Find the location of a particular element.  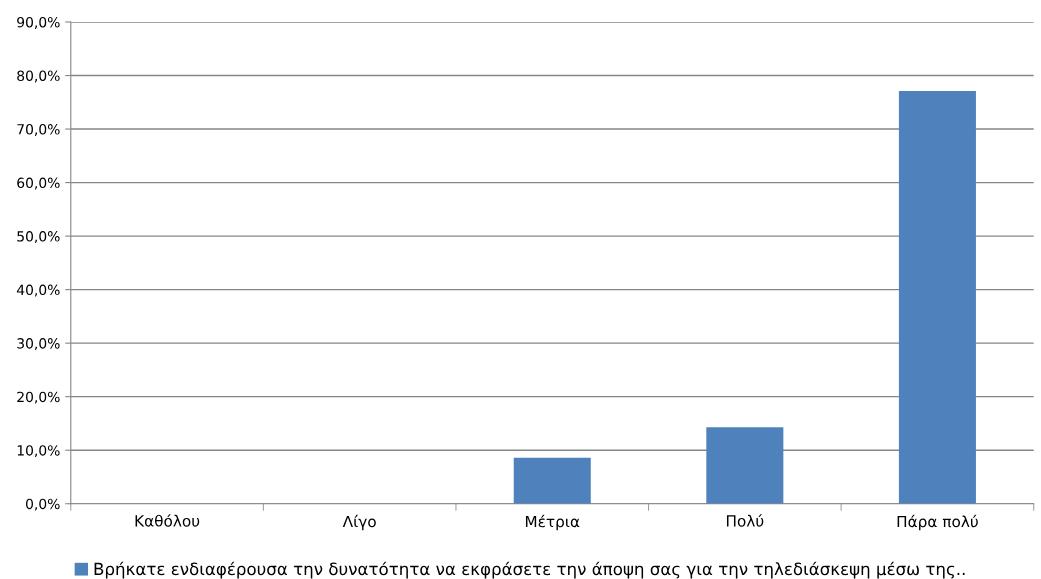

y-tick-label: 90,0% is located at coordinates (38, 22).